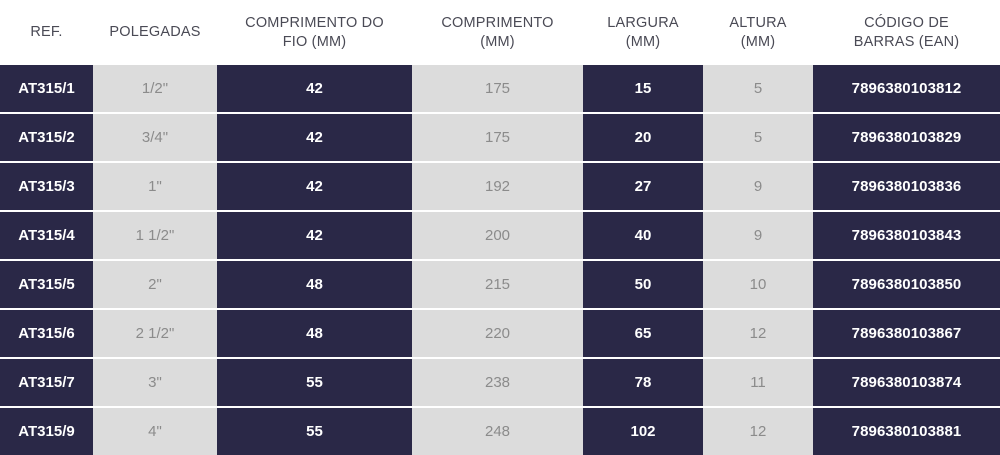 The width and height of the screenshot is (1000, 455). I want to click on cell-ean: 7896380103812, so click(906, 89).